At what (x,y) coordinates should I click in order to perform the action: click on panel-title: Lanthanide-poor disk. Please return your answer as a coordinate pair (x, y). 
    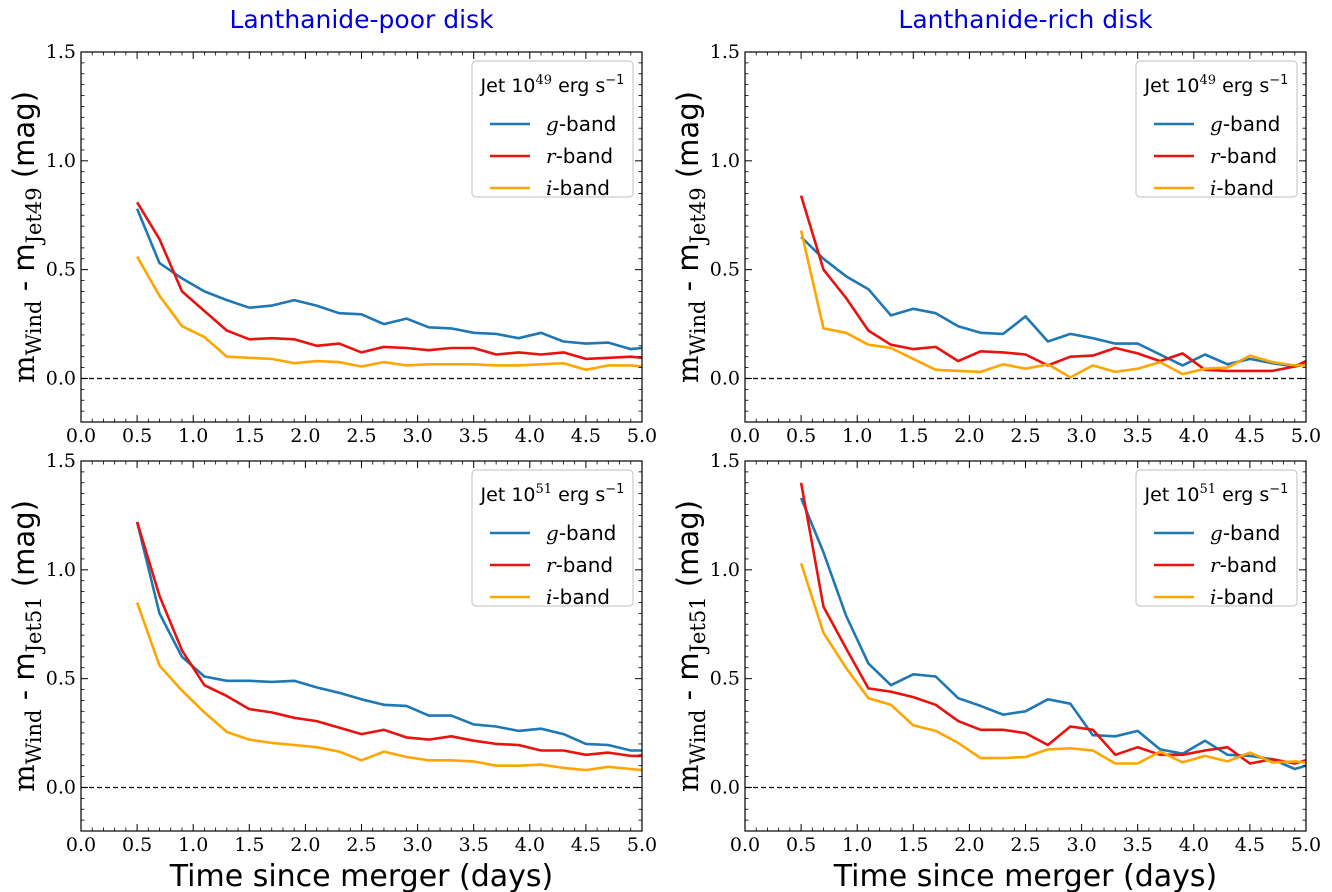
    Looking at the image, I should click on (361, 19).